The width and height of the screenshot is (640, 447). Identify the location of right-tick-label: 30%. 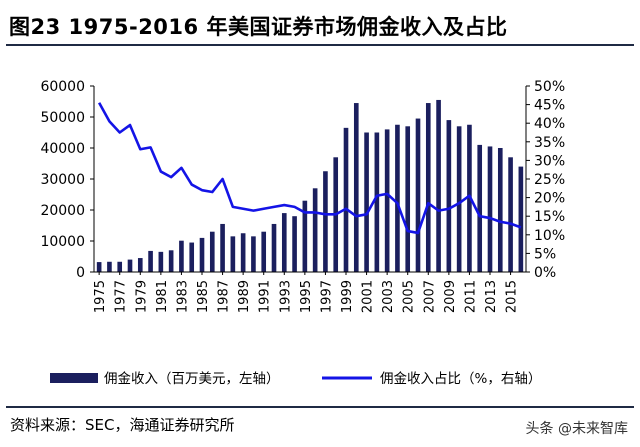
(549, 161).